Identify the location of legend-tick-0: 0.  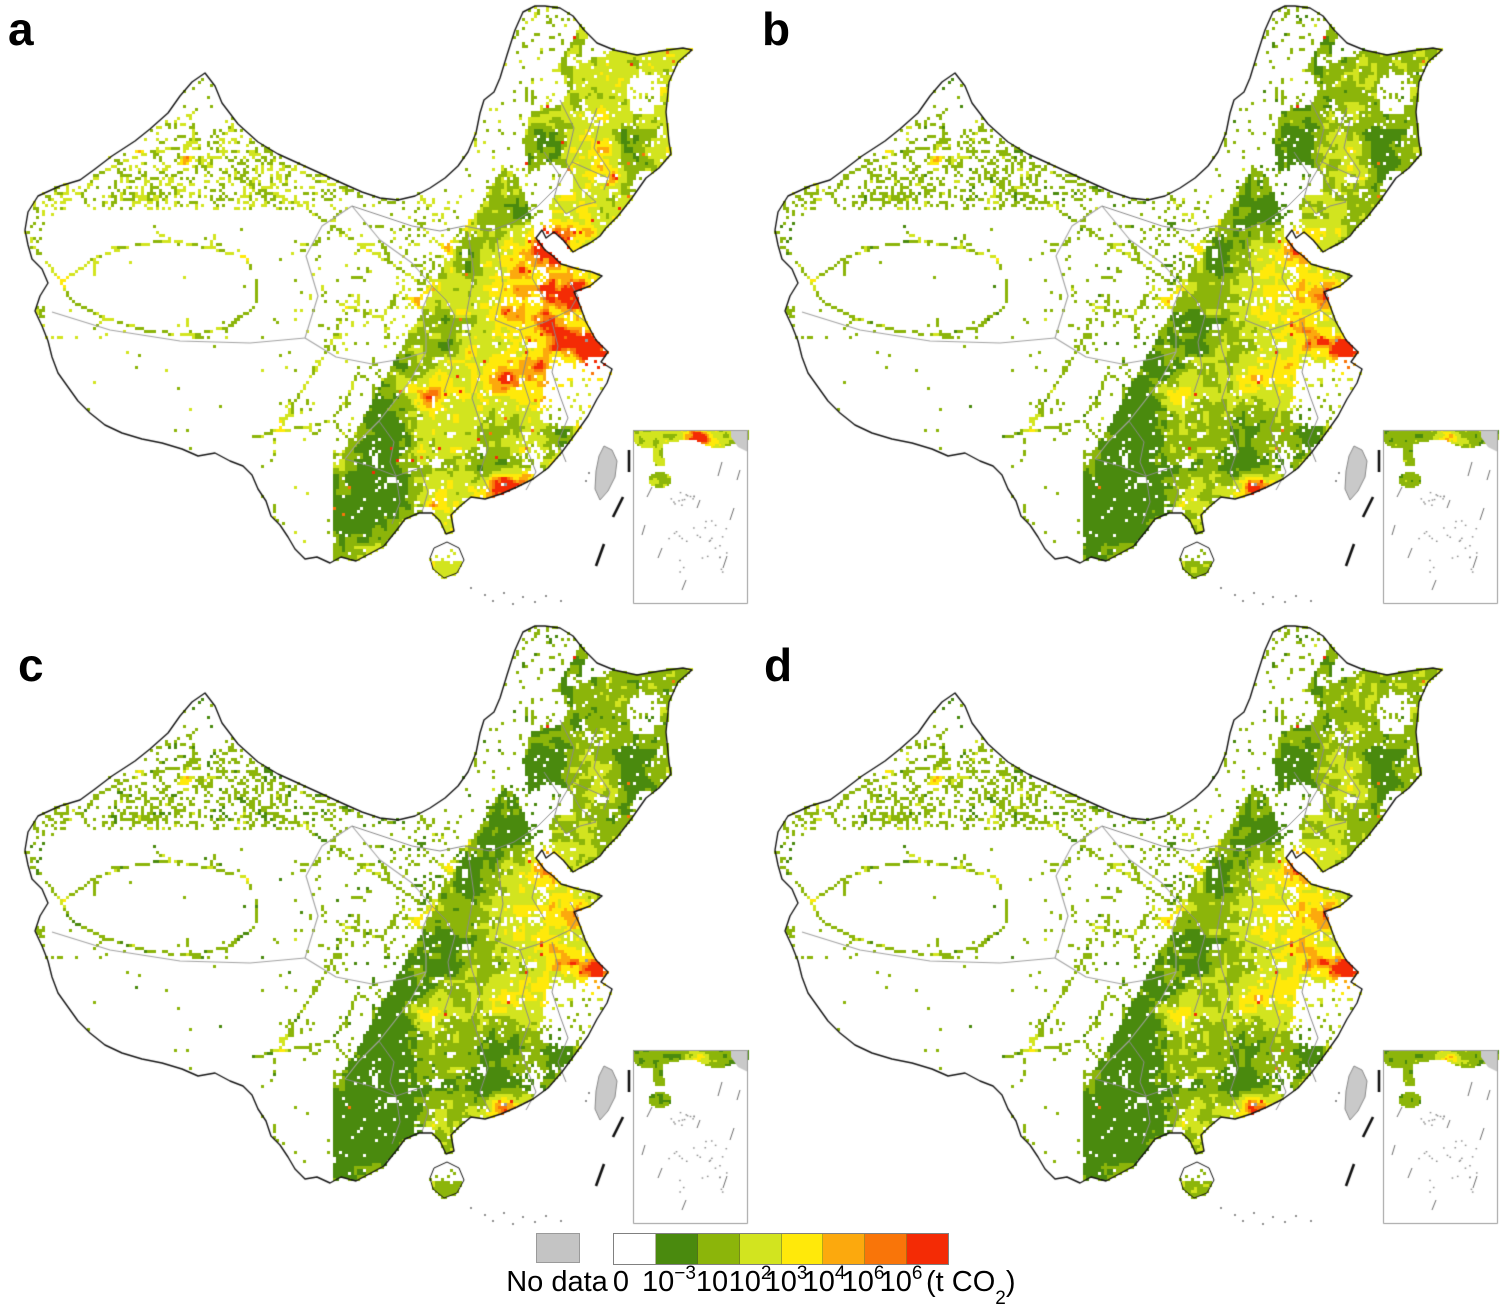
(621, 1282).